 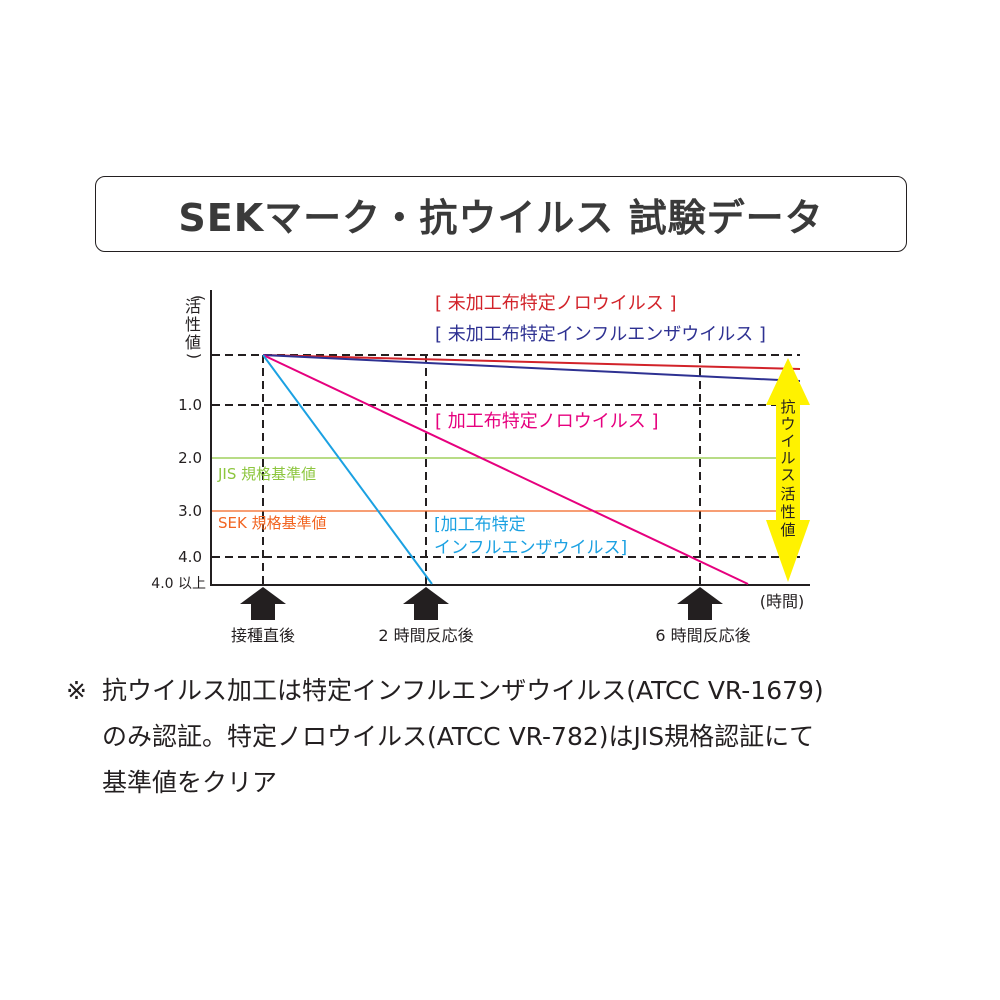 I want to click on legend-magenta: [ 加工布特定ノロウイルス ], so click(x=547, y=421).